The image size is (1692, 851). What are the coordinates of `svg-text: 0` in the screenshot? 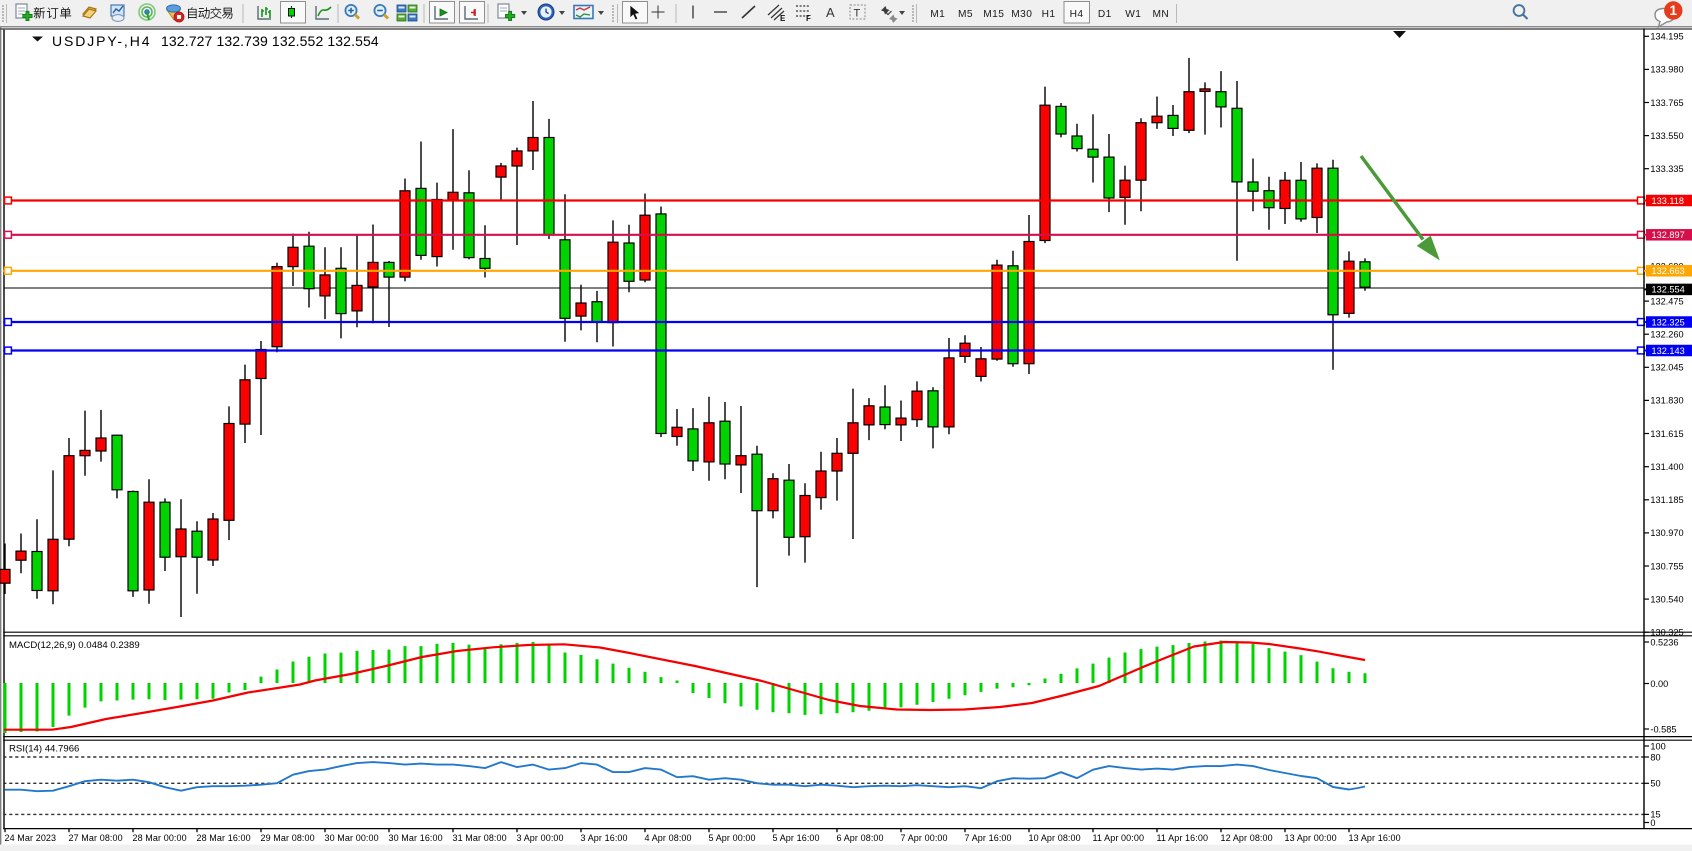 It's located at (1652, 823).